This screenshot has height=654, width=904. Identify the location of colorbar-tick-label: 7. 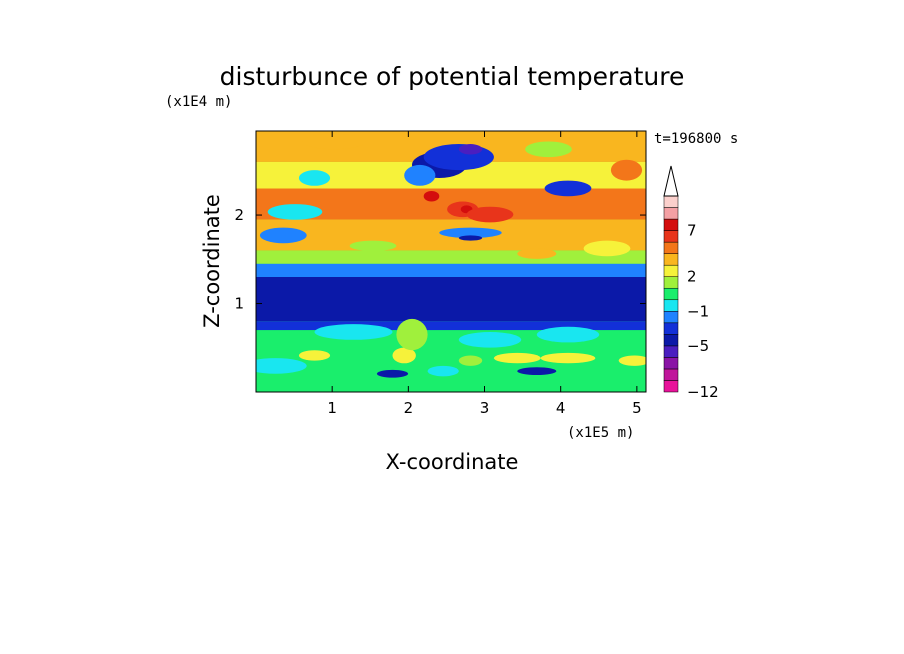
(692, 231).